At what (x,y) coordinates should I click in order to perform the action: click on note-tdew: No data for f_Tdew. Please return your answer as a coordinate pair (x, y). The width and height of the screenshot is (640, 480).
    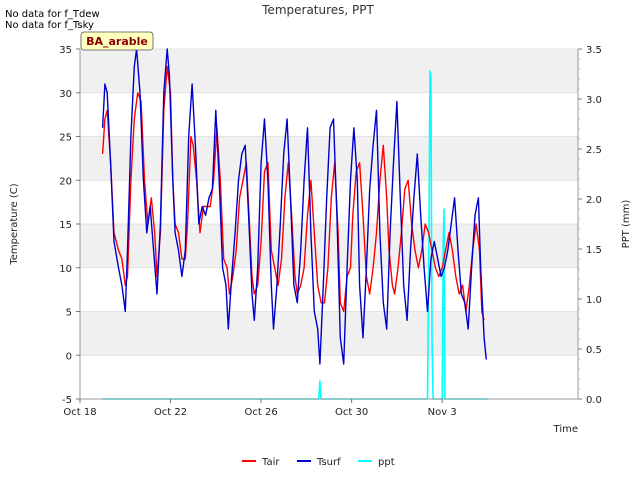
    Looking at the image, I should click on (52, 14).